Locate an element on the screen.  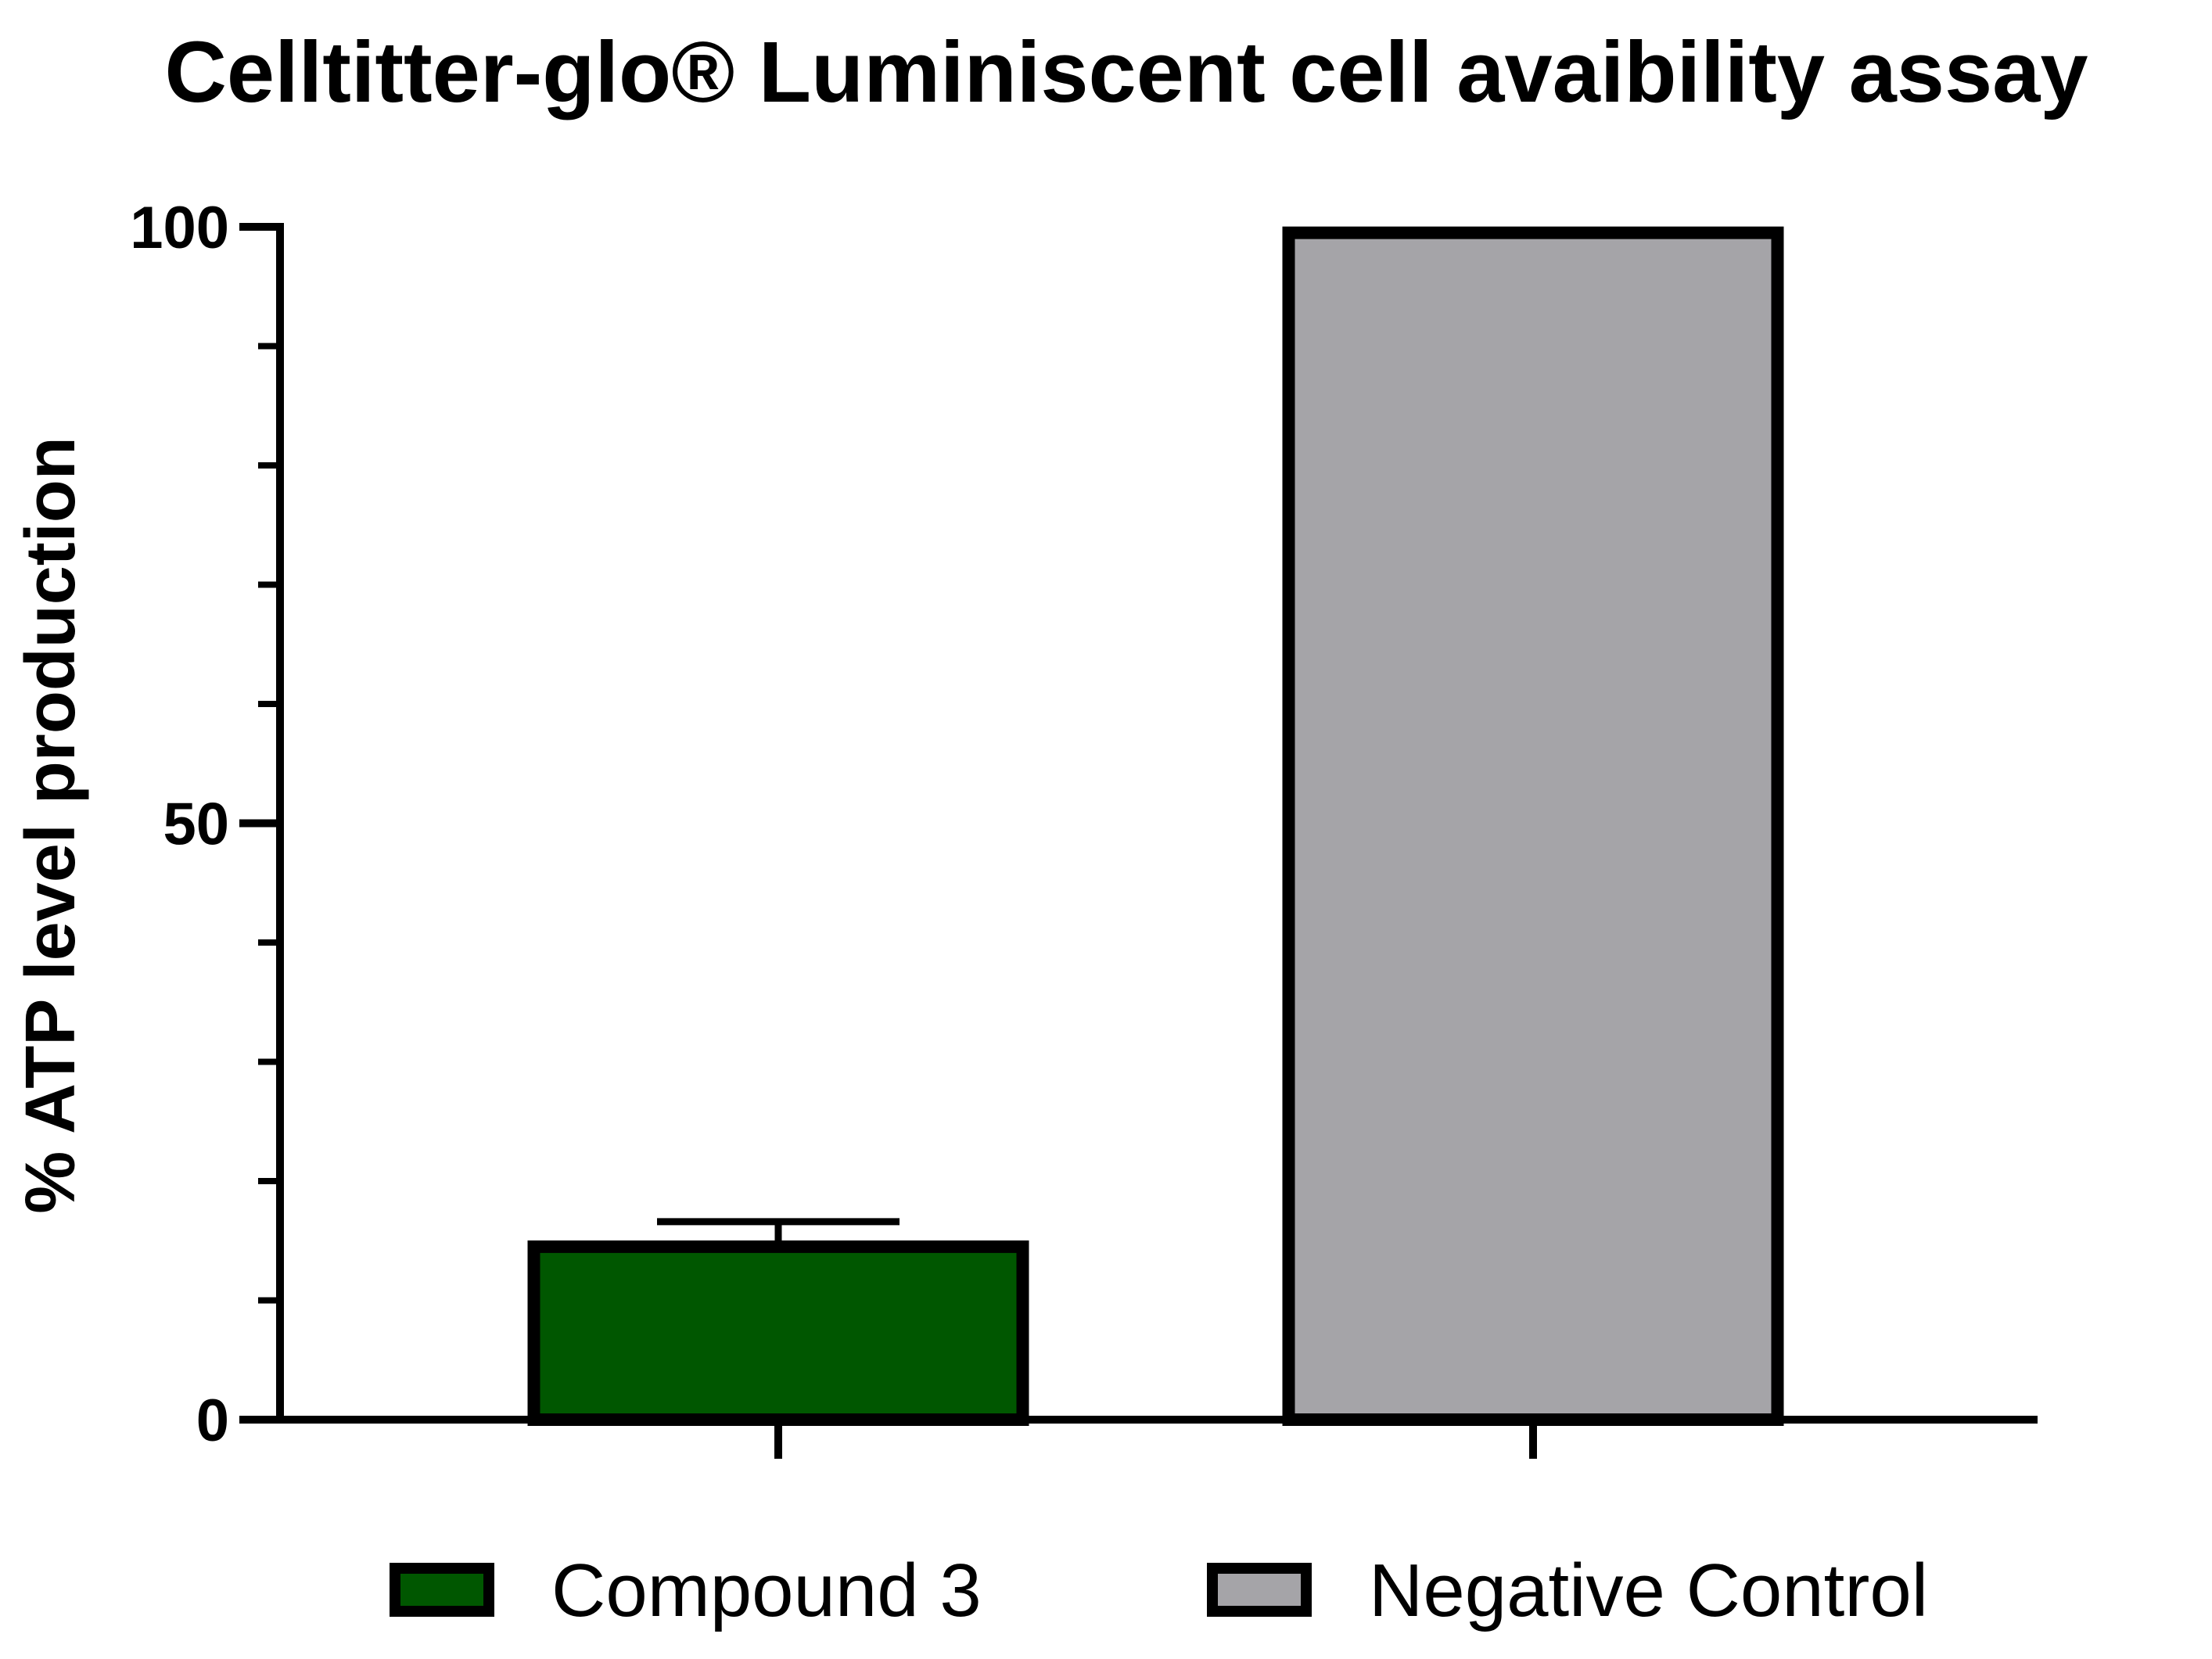
y-tick-label: 100 is located at coordinates (179, 228).